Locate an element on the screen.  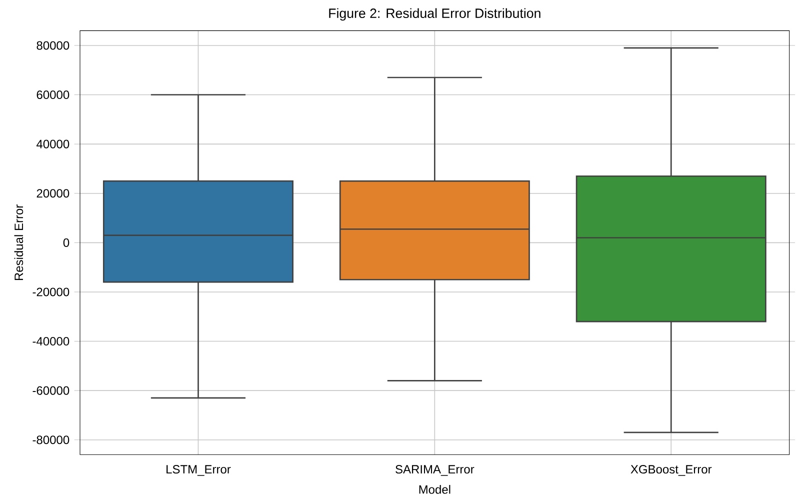
y-tick-label: -20000 is located at coordinates (51, 292).